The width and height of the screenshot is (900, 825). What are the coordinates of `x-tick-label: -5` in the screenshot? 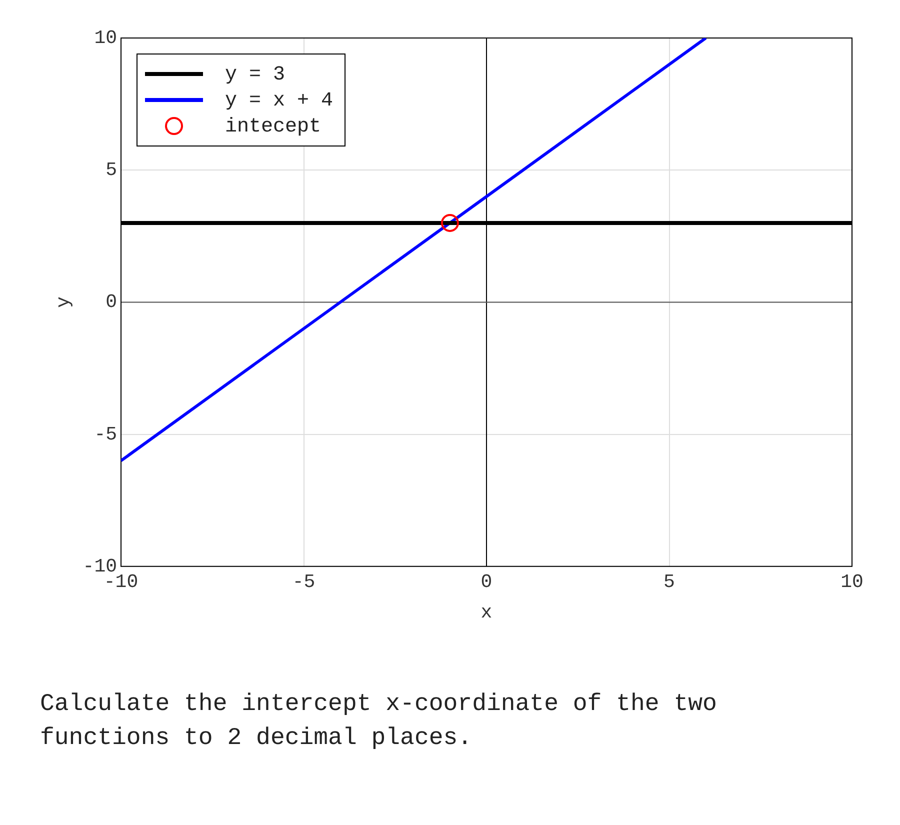 It's located at (304, 581).